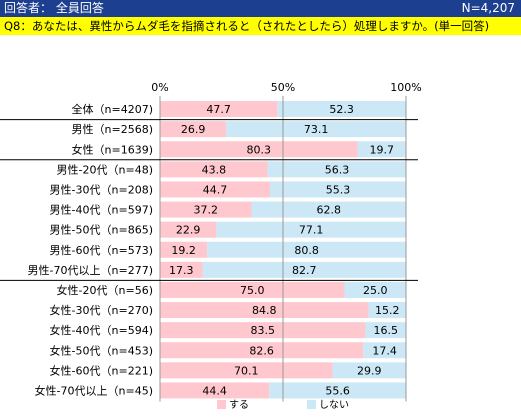  What do you see at coordinates (101, 370) in the screenshot?
I see `category-label: 女性-60代（n=221)` at bounding box center [101, 370].